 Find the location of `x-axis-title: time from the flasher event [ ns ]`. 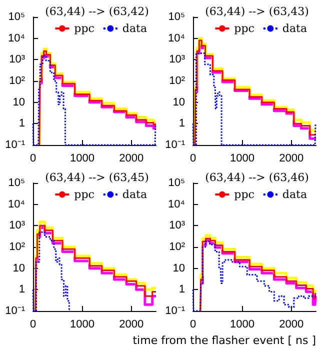

x-axis-title: time from the flasher event [ ns ] is located at coordinates (224, 340).